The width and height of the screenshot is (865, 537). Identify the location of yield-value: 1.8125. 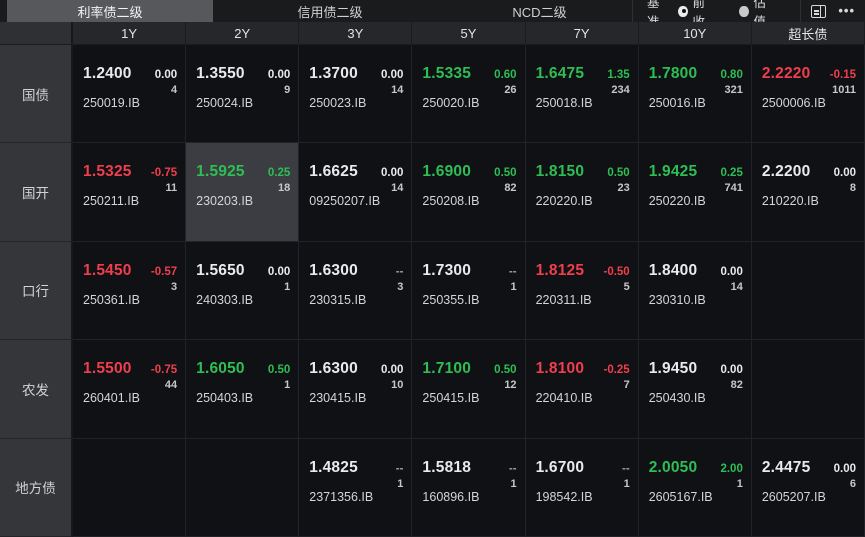
(560, 270).